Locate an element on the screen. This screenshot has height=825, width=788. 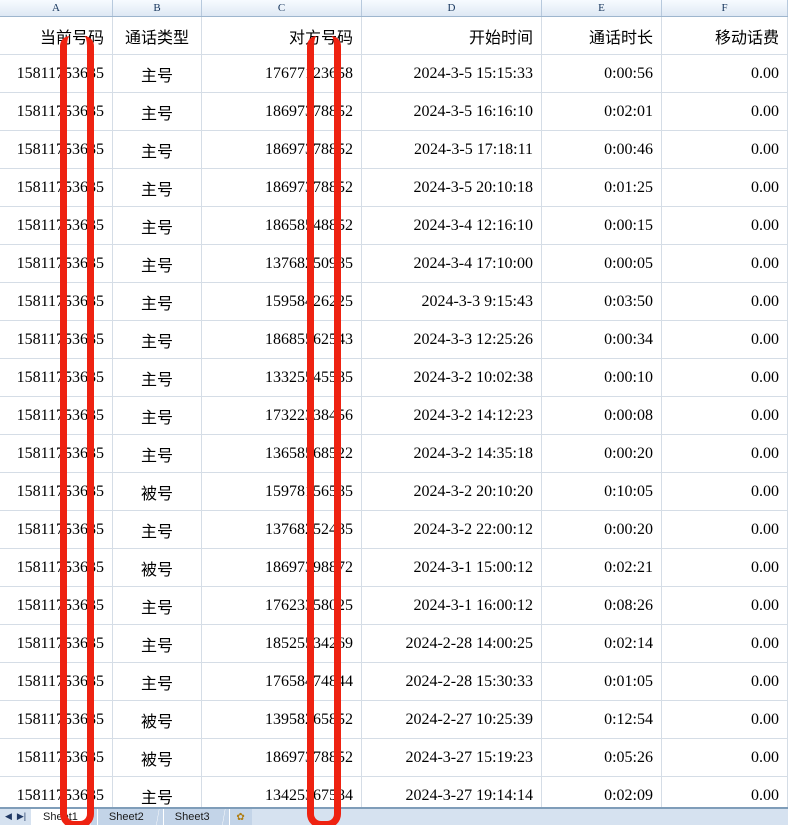
cell-e20: 0:05:26 is located at coordinates (602, 757).